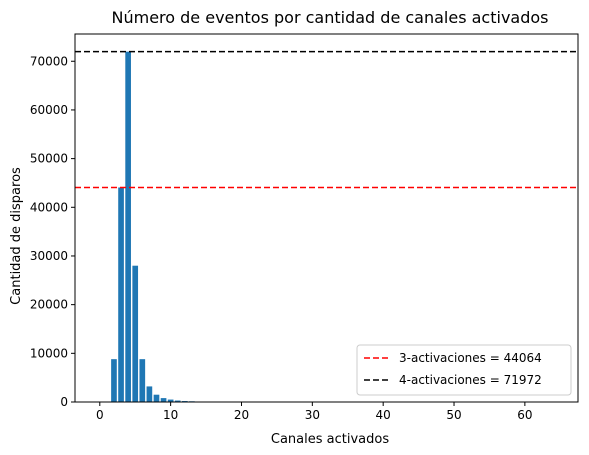 This screenshot has height=455, width=589. What do you see at coordinates (100, 415) in the screenshot?
I see `x-tick-label: 0` at bounding box center [100, 415].